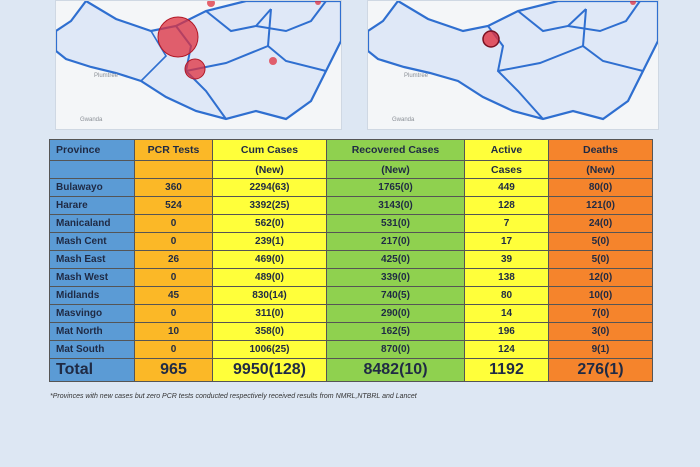 The width and height of the screenshot is (700, 467). I want to click on map-left-graphic, so click(198, 61).